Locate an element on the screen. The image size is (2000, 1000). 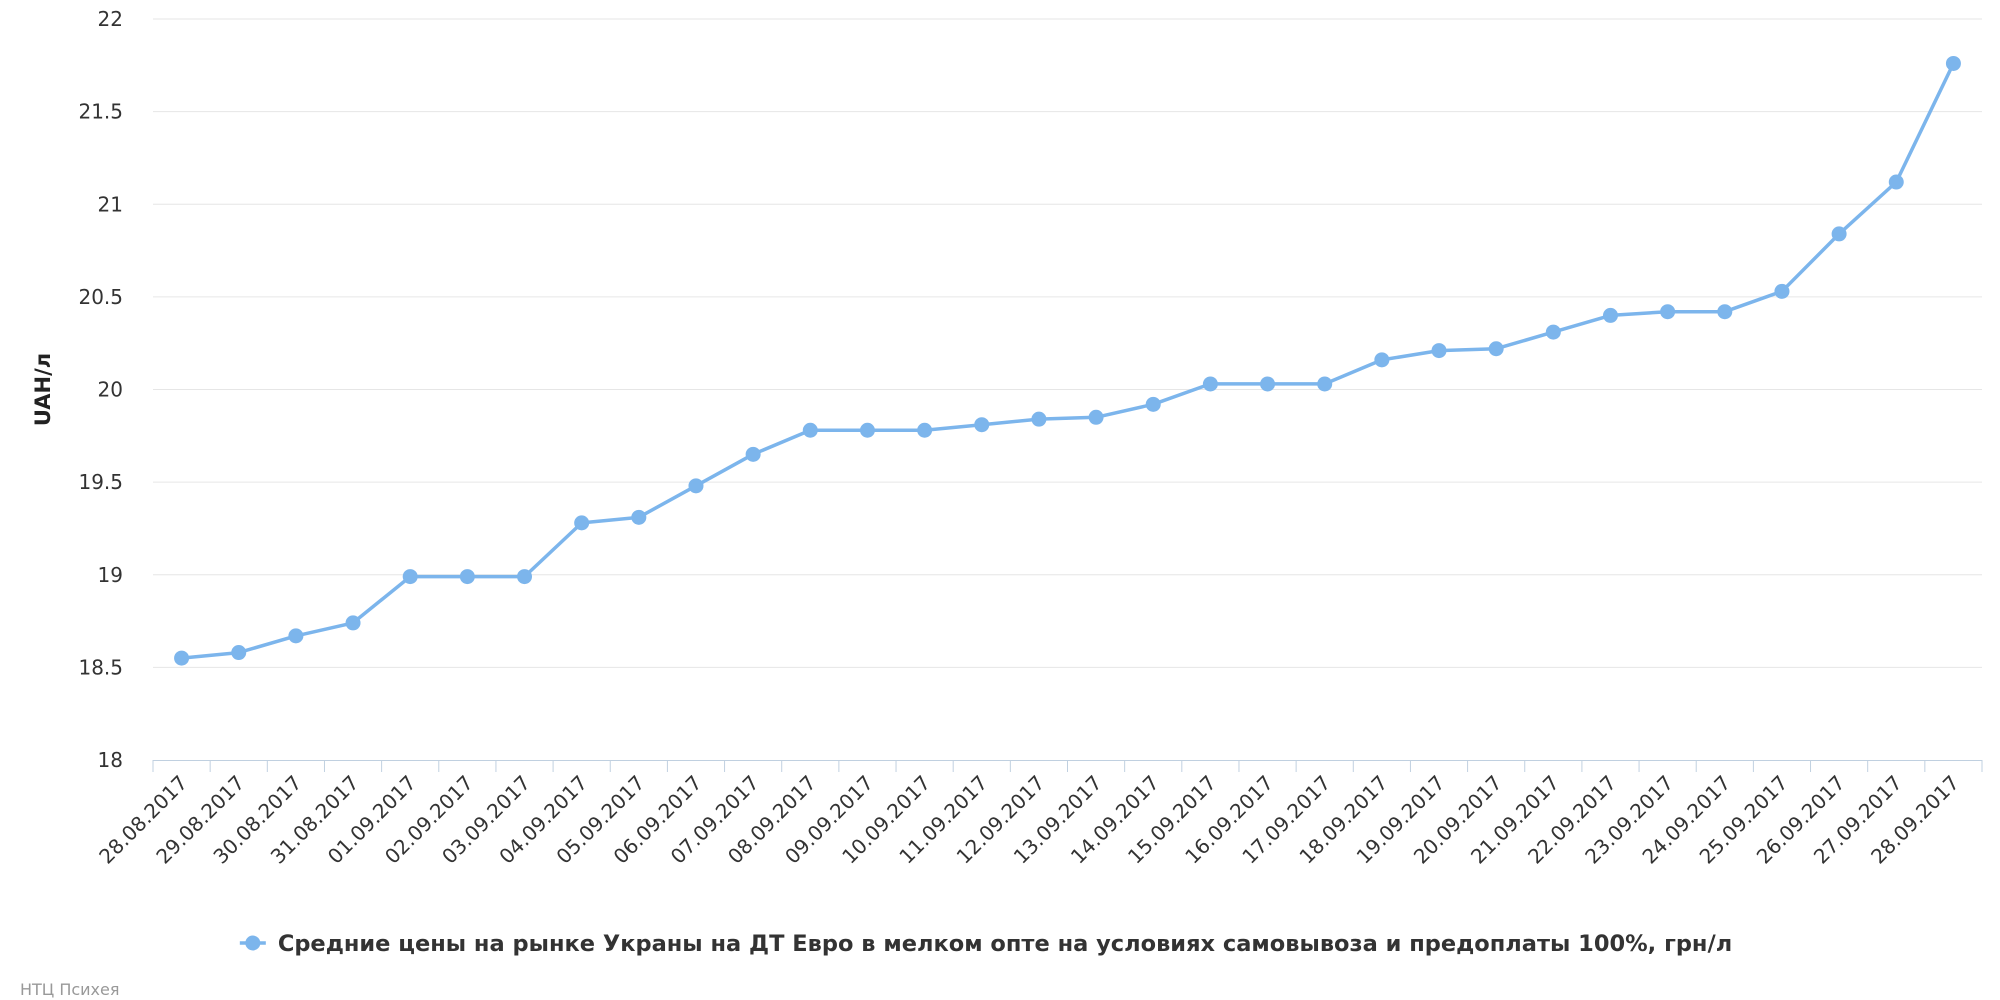
y-tick-label: 20.5 is located at coordinates (100, 297).